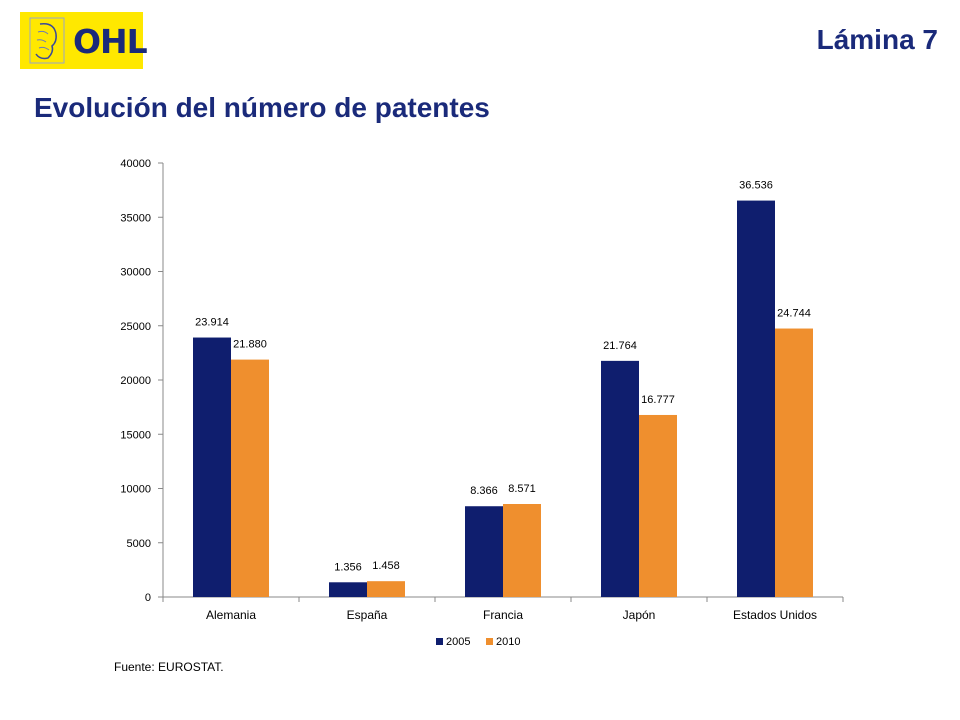 The height and width of the screenshot is (720, 960). I want to click on logo-text: OHL, so click(110, 41).